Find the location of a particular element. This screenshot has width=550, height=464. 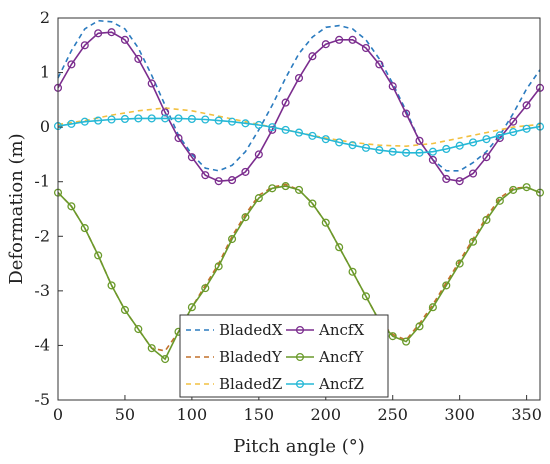

x-tick-label: 100 is located at coordinates (192, 414).